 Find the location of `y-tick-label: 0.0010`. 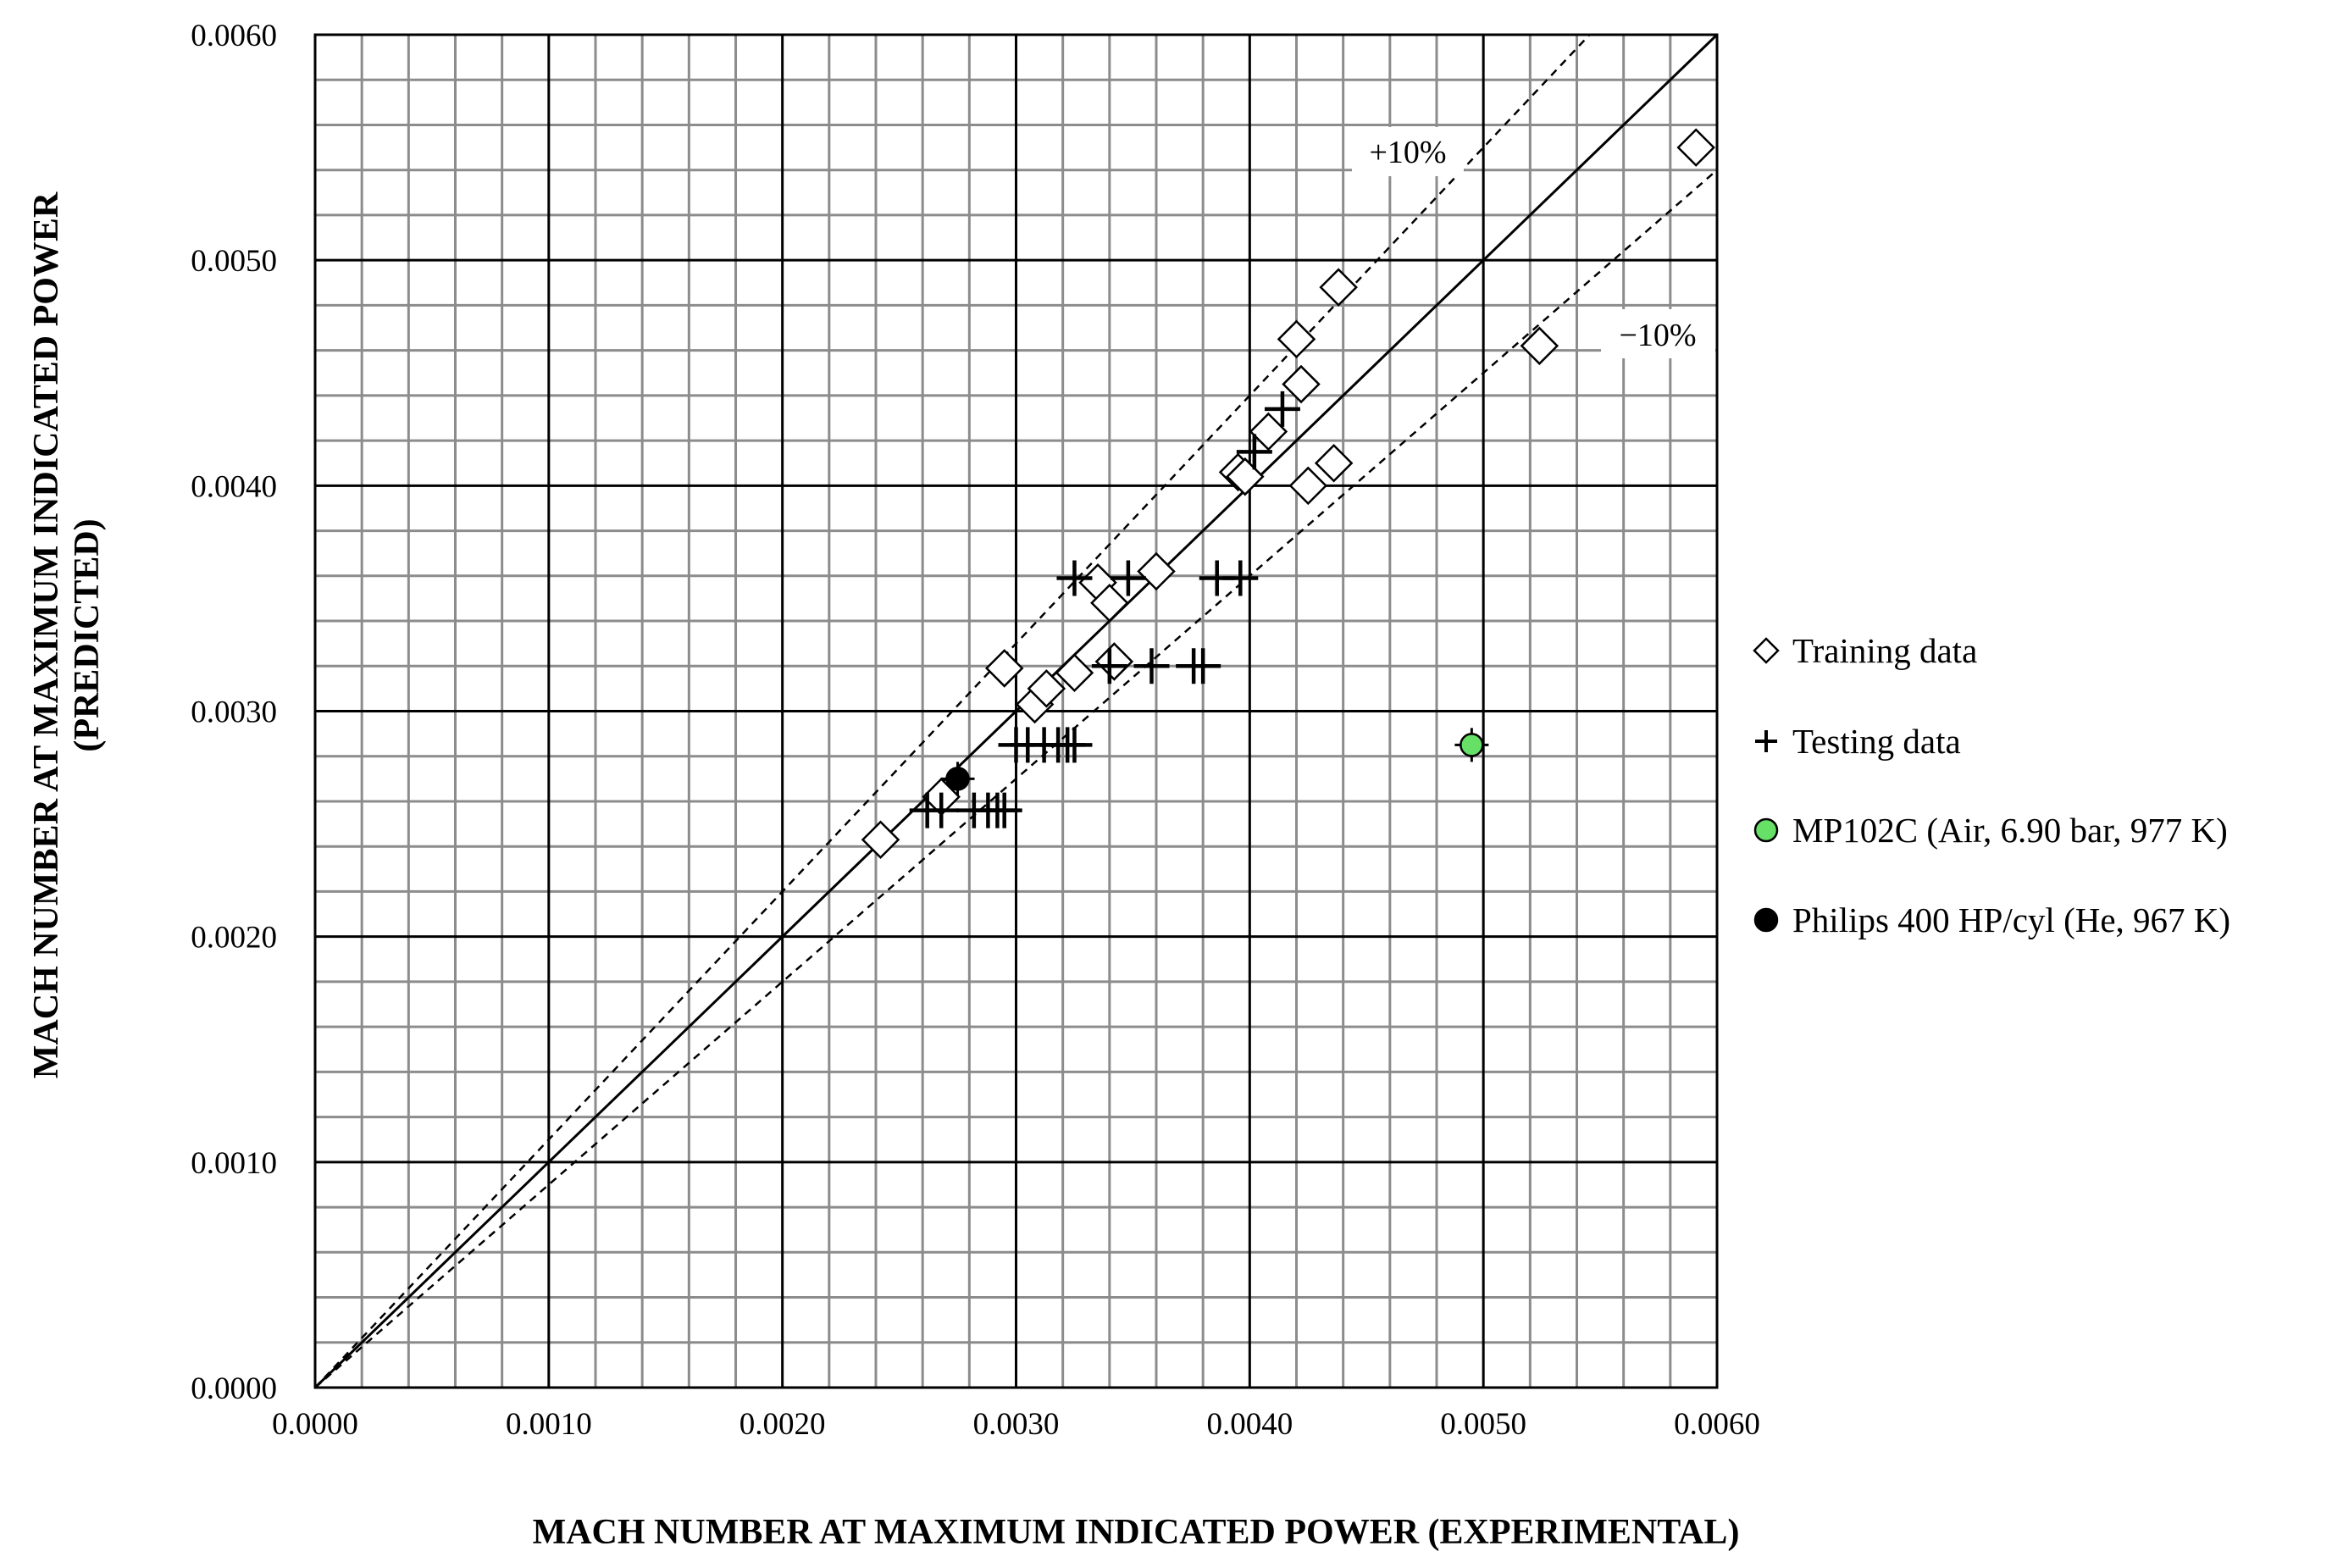

y-tick-label: 0.0010 is located at coordinates (234, 1163).